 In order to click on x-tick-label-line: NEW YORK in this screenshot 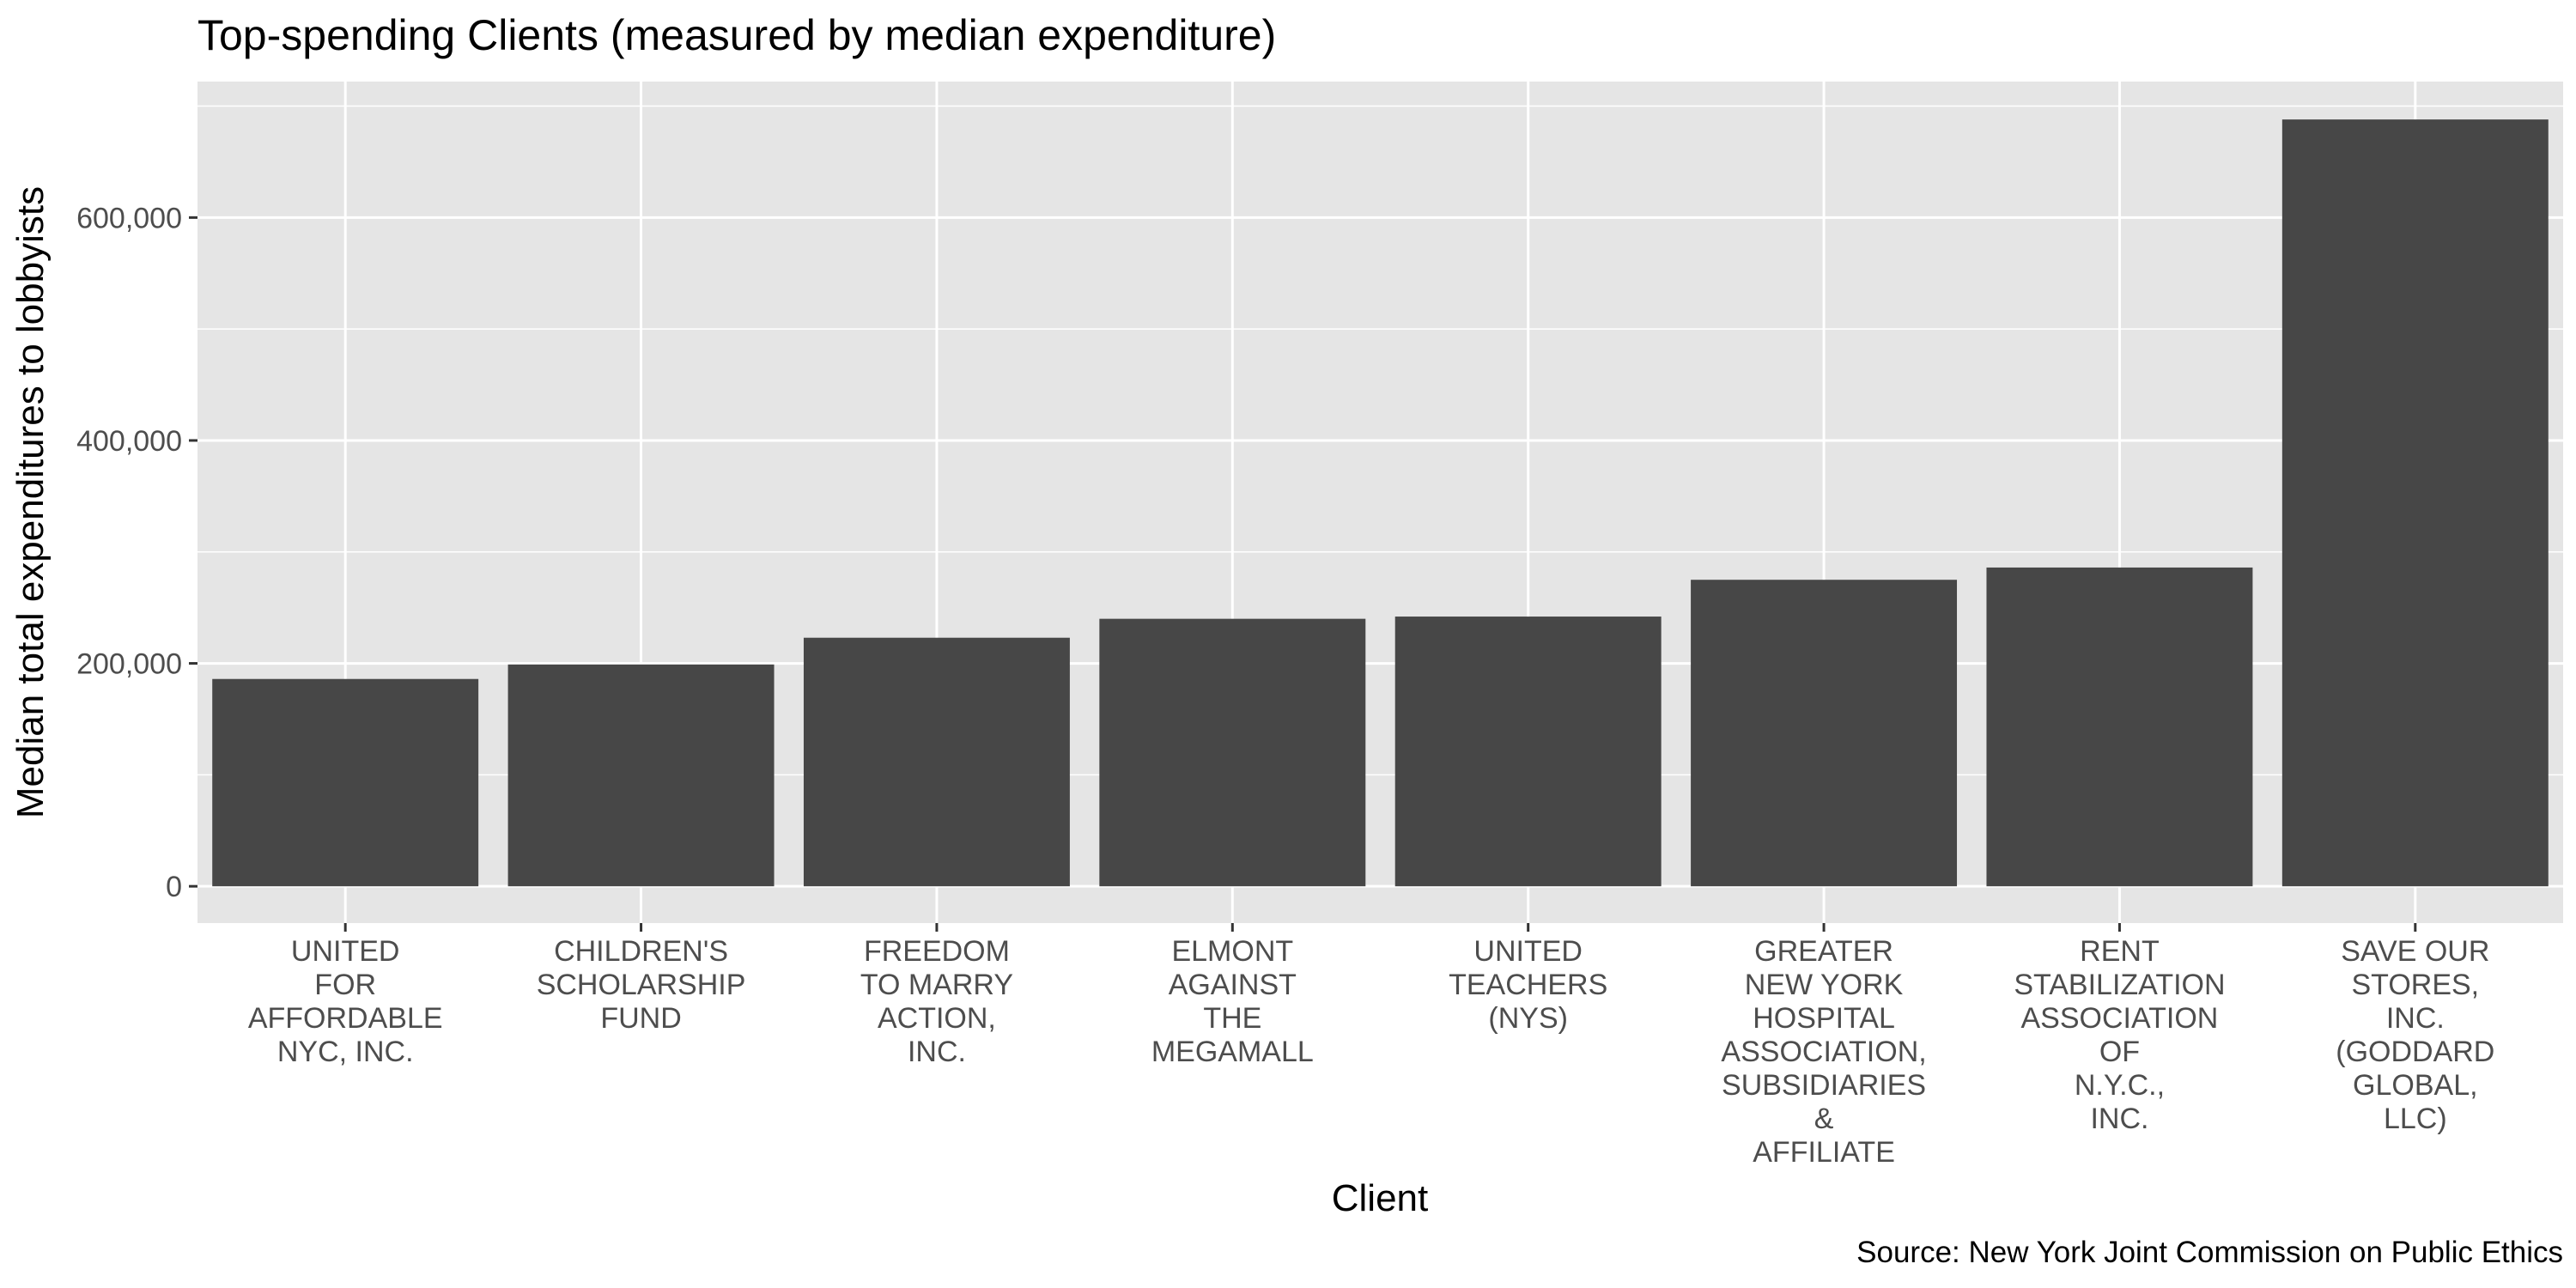, I will do `click(1824, 985)`.